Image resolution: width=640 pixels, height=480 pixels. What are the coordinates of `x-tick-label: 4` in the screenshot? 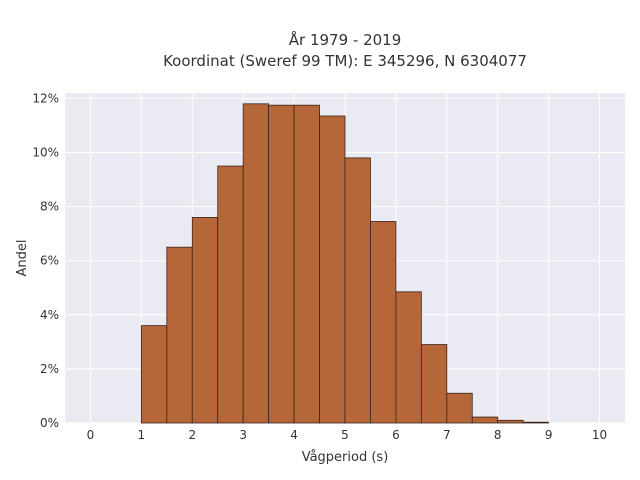 It's located at (294, 435).